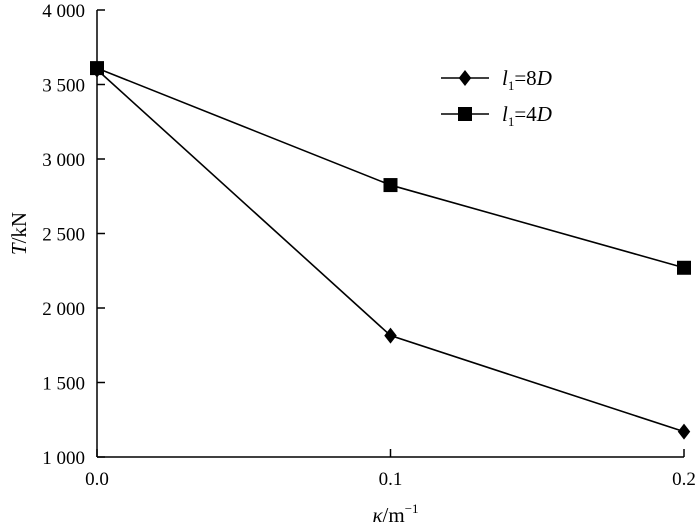  Describe the element at coordinates (97, 479) in the screenshot. I see `x-tick-label-0: 0.0` at that location.